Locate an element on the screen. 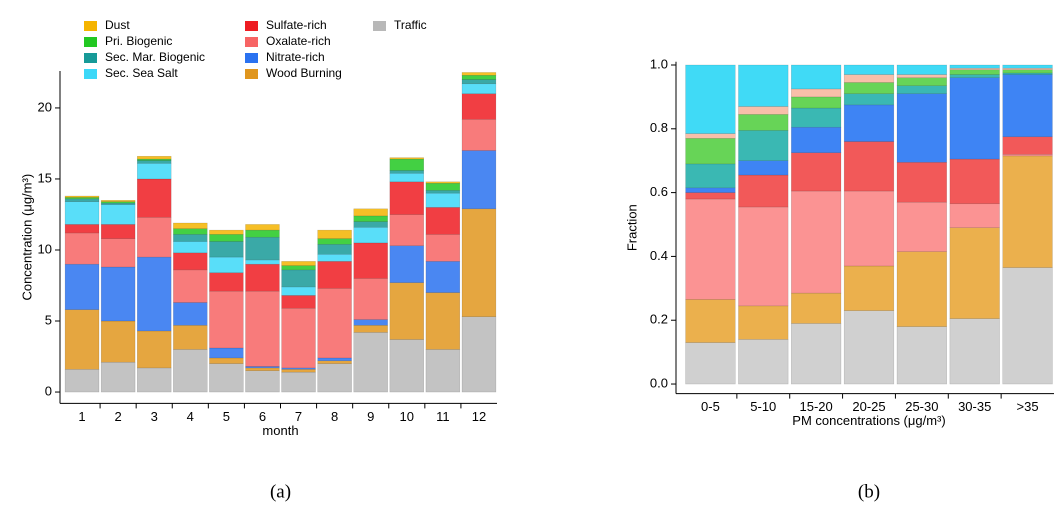  y-axis-label: Fraction is located at coordinates (631, 227).